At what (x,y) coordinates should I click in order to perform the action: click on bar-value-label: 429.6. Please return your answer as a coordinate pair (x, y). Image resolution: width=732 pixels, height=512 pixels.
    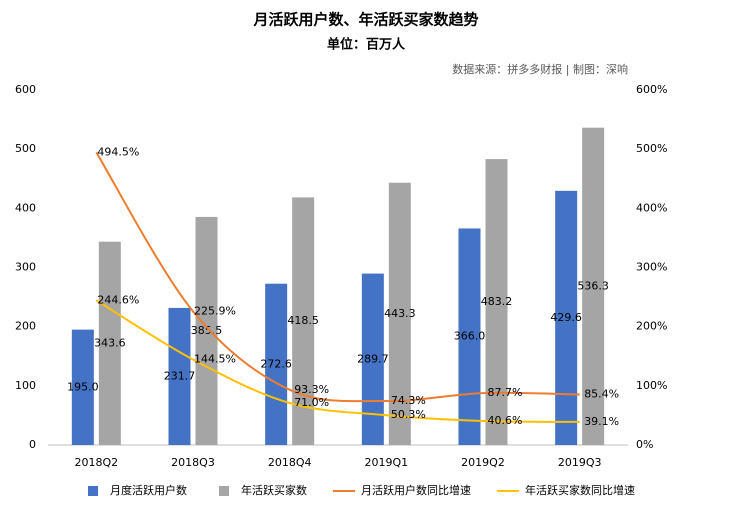
    Looking at the image, I should click on (566, 317).